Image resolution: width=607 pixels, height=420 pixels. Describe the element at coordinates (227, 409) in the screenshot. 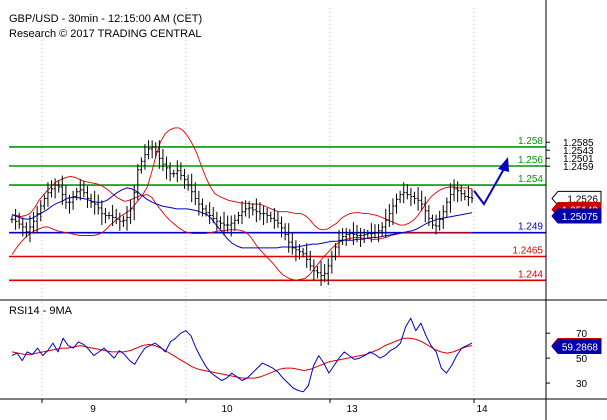

I see `x-tick-label: 10` at that location.